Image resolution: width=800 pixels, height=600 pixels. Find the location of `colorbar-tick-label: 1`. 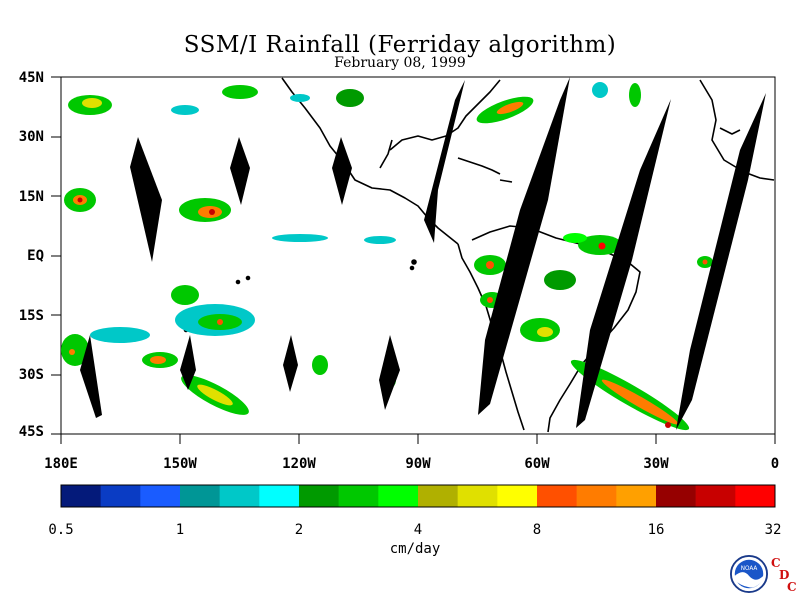

colorbar-tick-label: 1 is located at coordinates (180, 530).